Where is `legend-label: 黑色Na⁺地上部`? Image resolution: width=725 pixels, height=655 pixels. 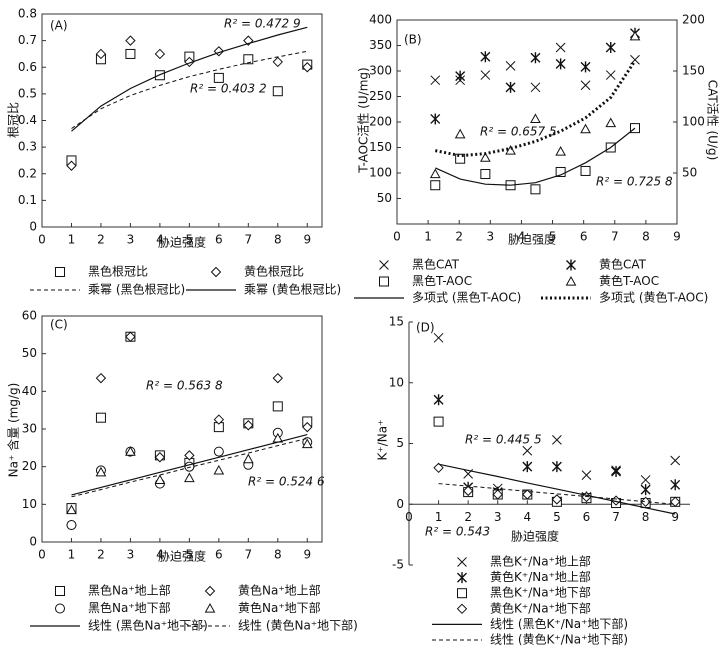 legend-label: 黑色Na⁺地上部 is located at coordinates (129, 590).